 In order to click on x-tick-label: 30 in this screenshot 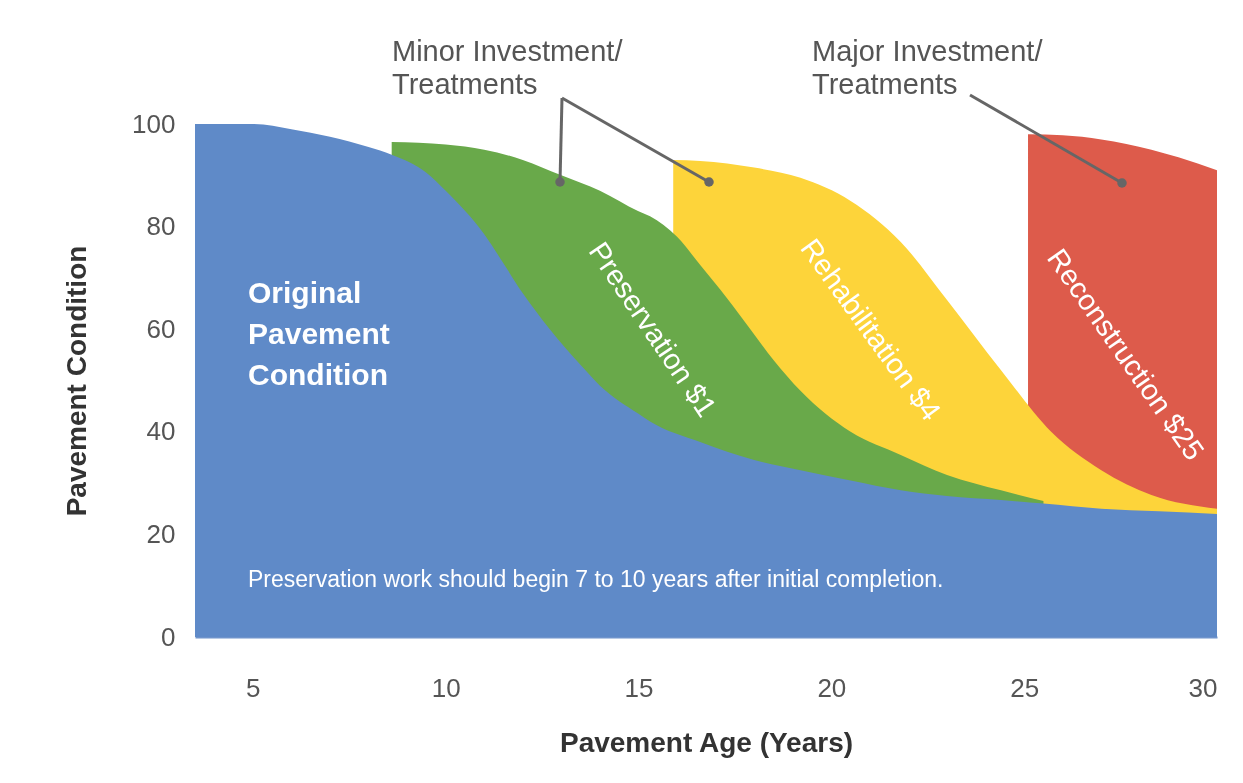, I will do `click(1203, 687)`.